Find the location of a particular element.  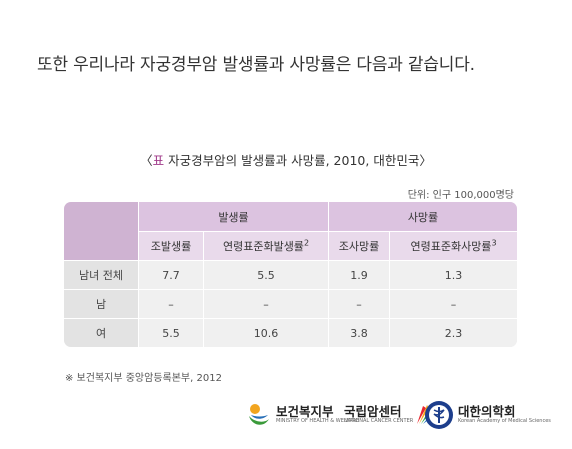

ncc-logo: 국립암센터 NATIONAL CANCER CENTER is located at coordinates (388, 415).